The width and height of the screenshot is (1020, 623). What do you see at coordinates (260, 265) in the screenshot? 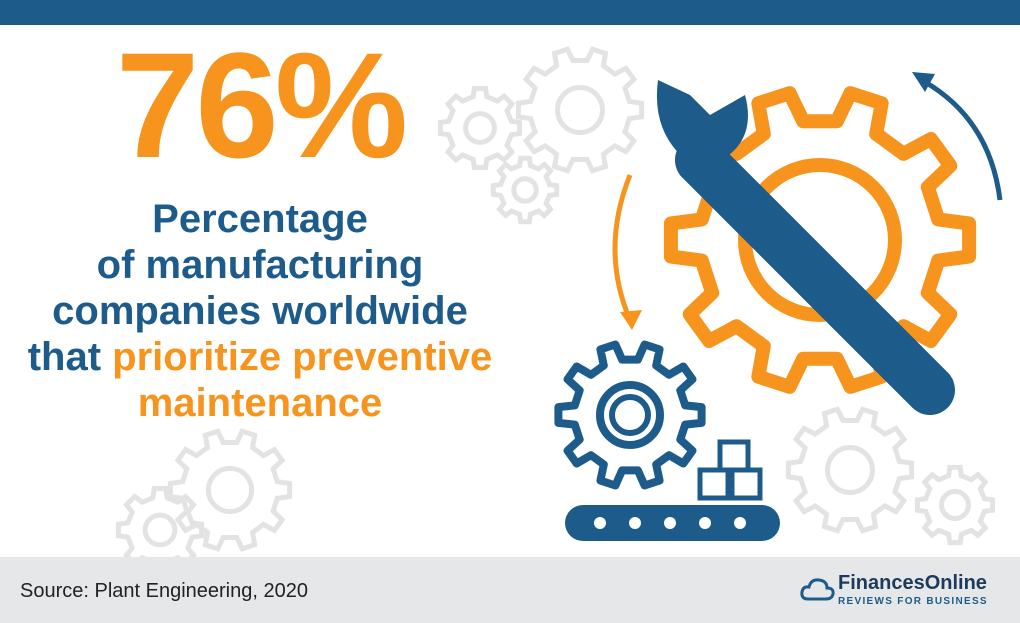
I see `desc-line: of manufacturing` at bounding box center [260, 265].